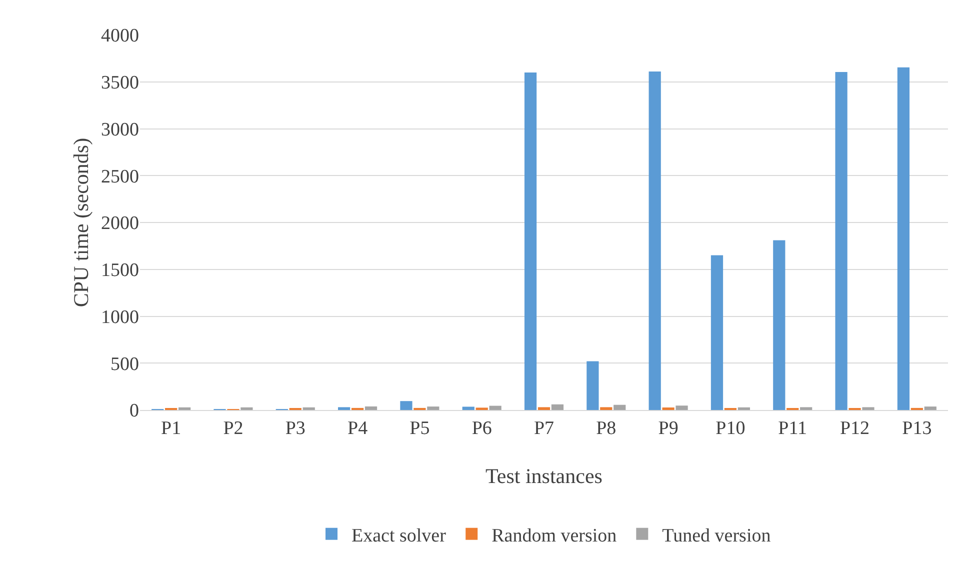 The width and height of the screenshot is (958, 578). Describe the element at coordinates (171, 428) in the screenshot. I see `x-tick-label: P1` at that location.